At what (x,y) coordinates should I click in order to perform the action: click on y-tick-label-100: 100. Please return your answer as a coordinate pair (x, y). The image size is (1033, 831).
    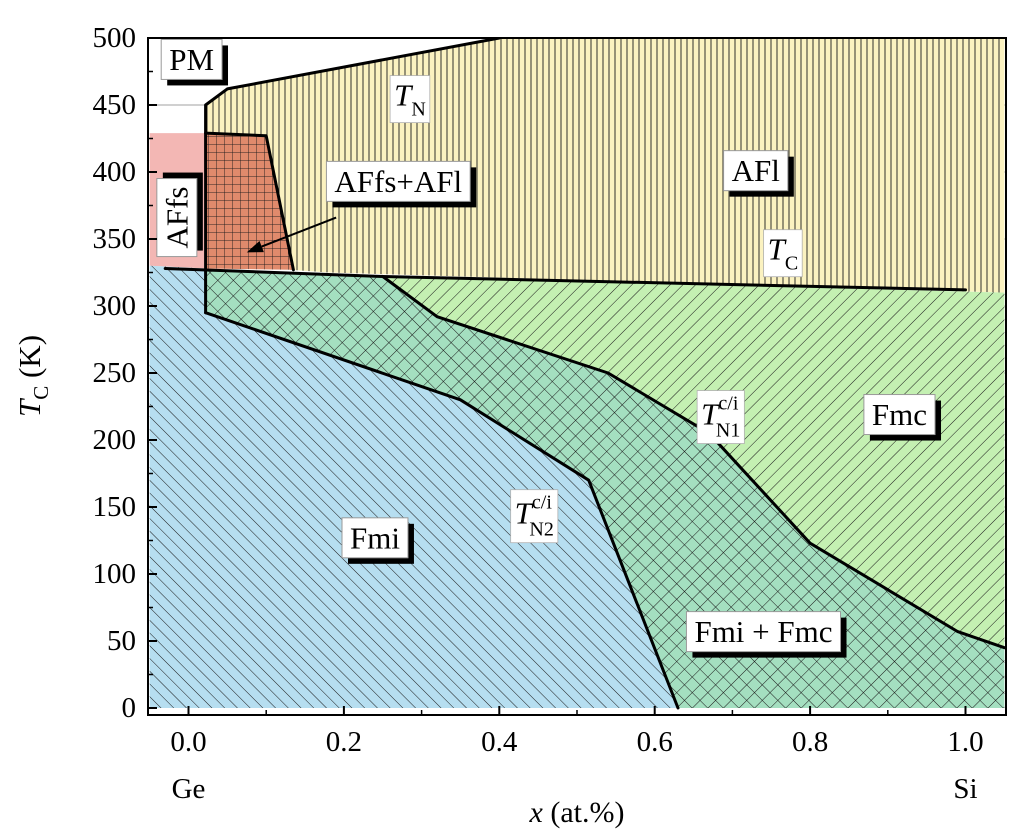
    Looking at the image, I should click on (115, 574).